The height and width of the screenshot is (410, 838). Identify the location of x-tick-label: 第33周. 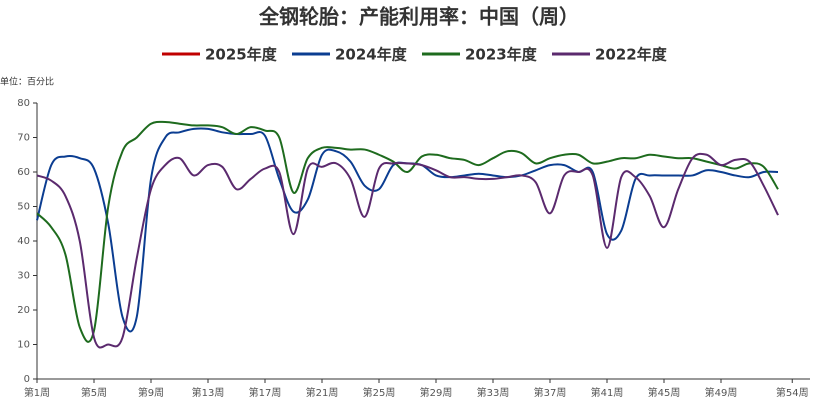
(493, 392).